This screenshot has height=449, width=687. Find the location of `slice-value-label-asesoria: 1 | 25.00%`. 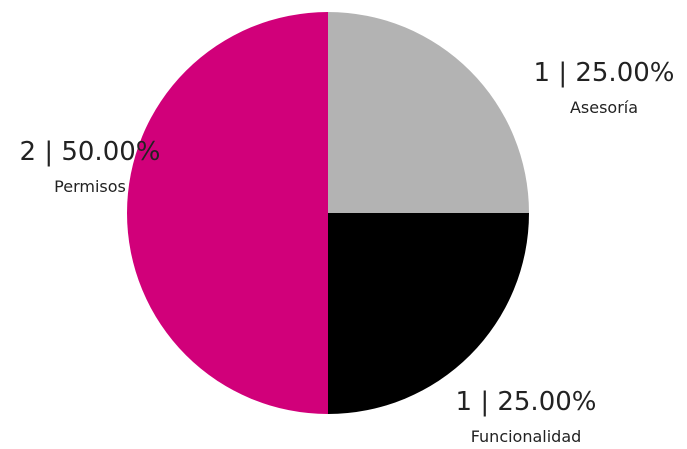

slice-value-label-asesoria: 1 | 25.00% is located at coordinates (604, 73).